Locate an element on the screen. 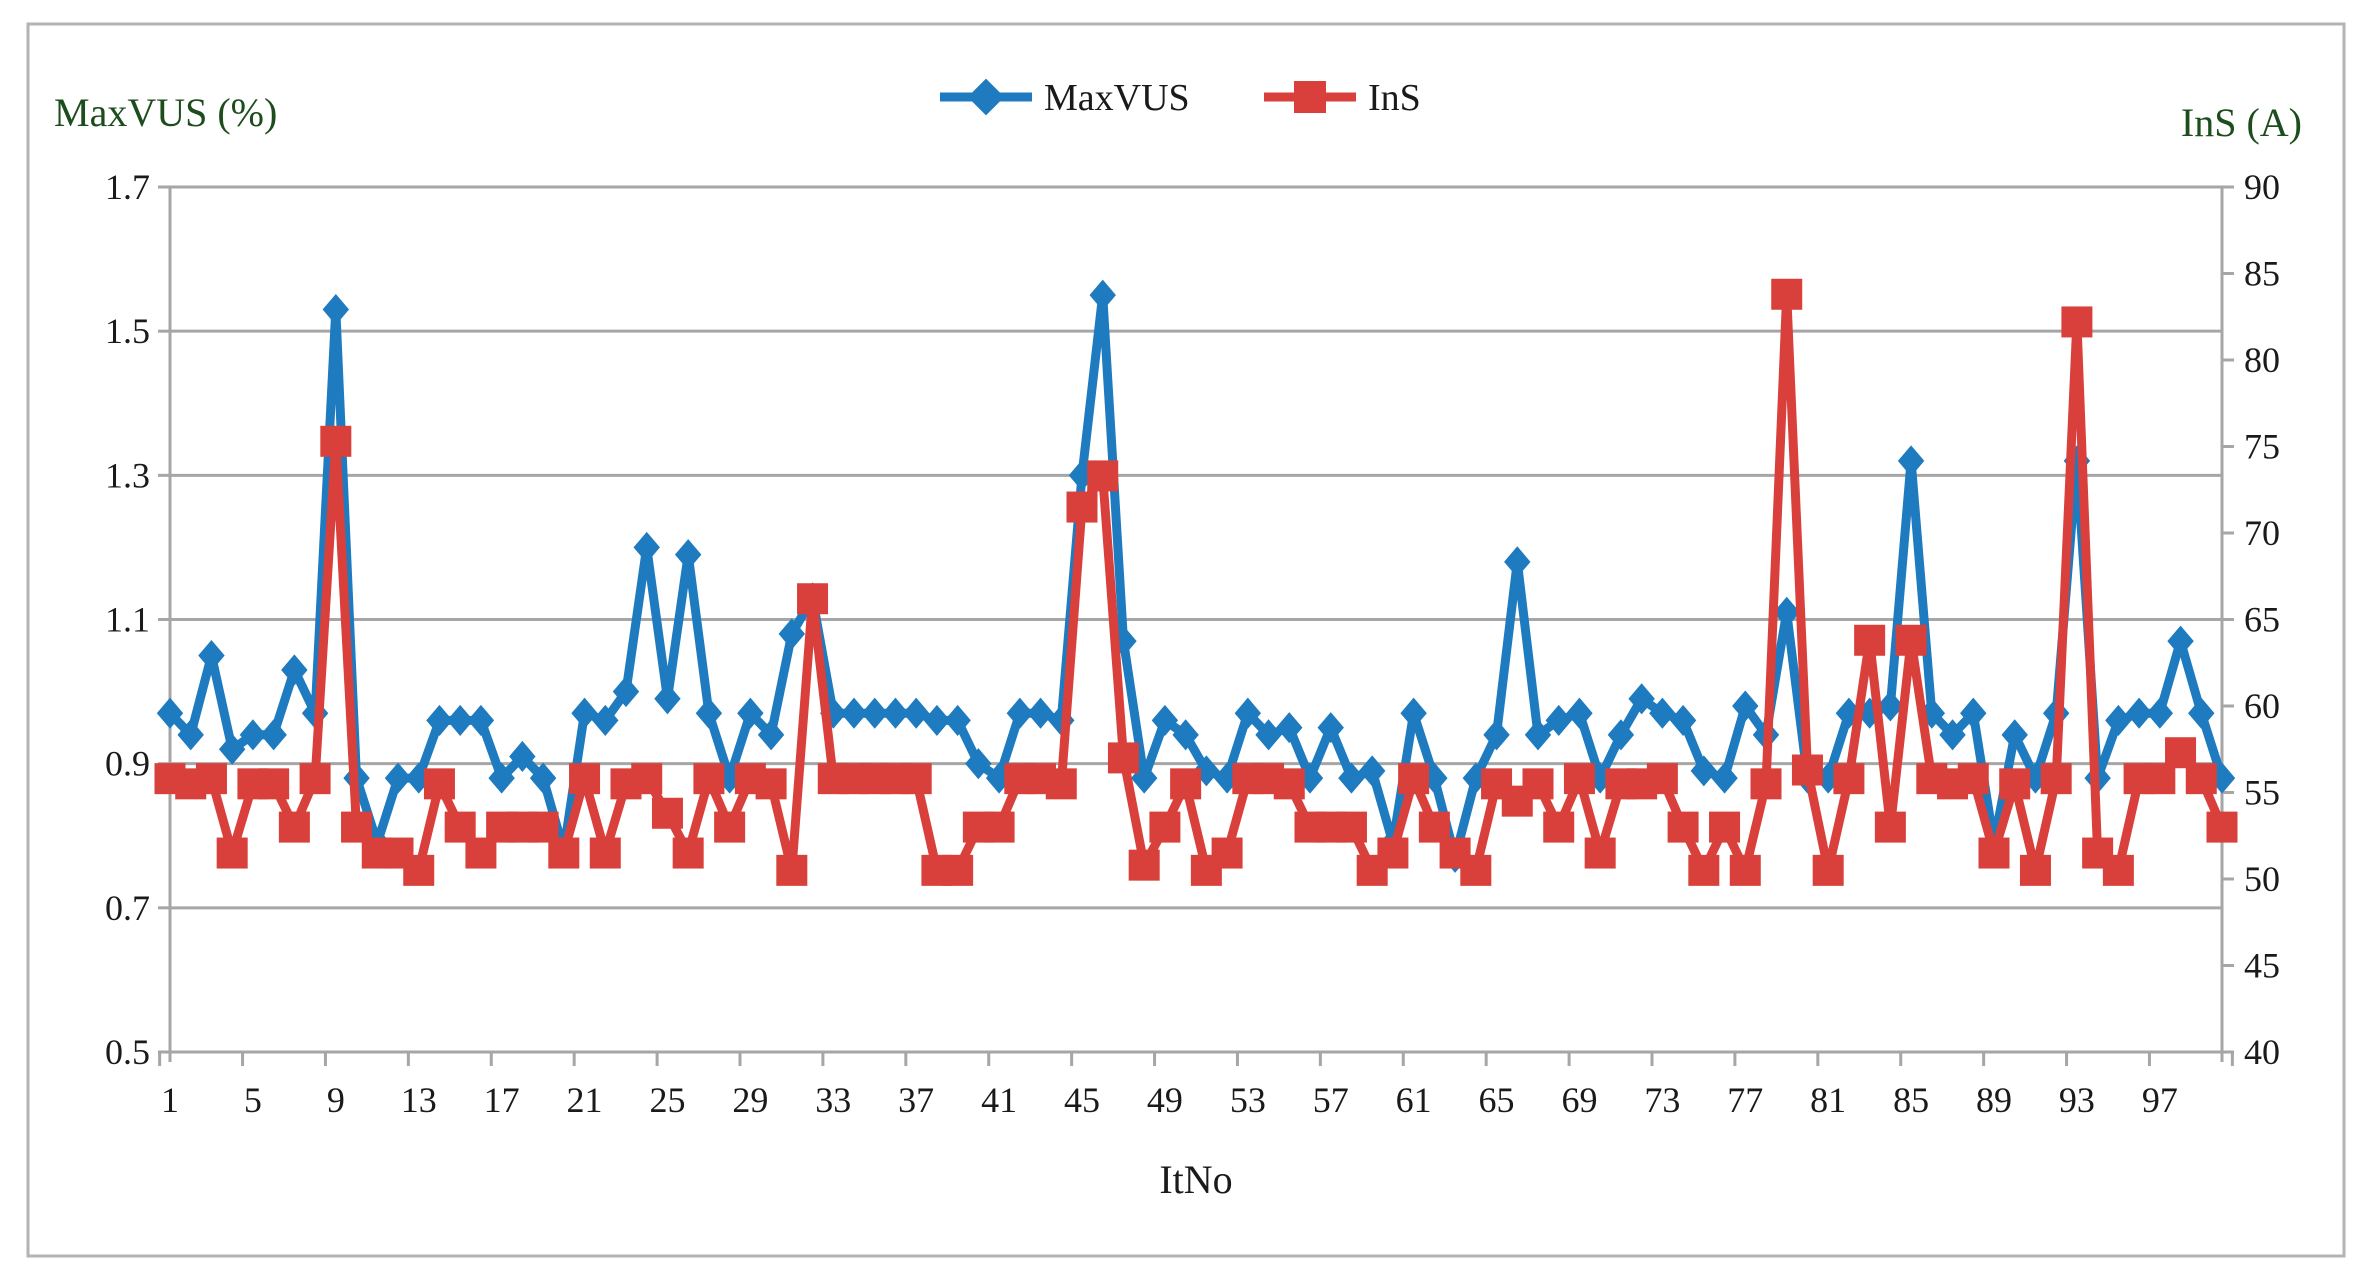 This screenshot has width=2368, height=1282. left-axis-tick-label: 1.7 is located at coordinates (127, 187).